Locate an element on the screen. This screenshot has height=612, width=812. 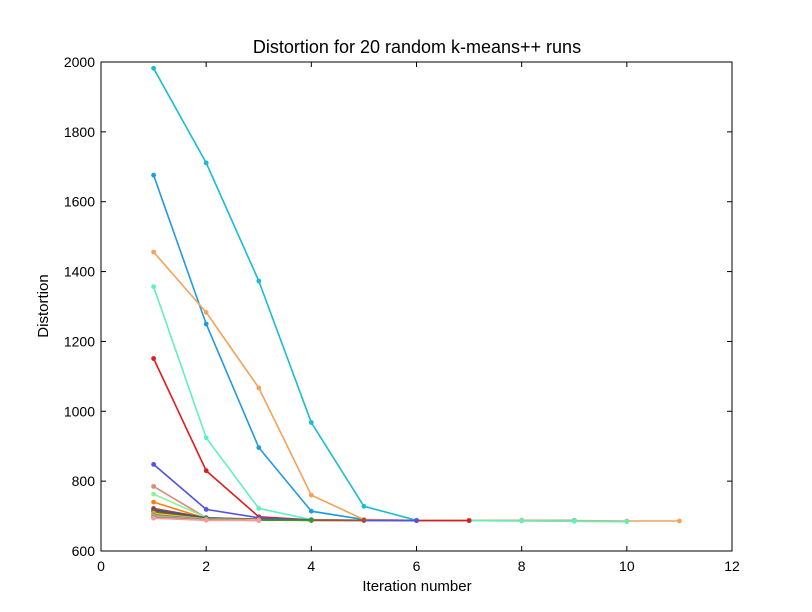
y-tick-label: 600 is located at coordinates (84, 551).